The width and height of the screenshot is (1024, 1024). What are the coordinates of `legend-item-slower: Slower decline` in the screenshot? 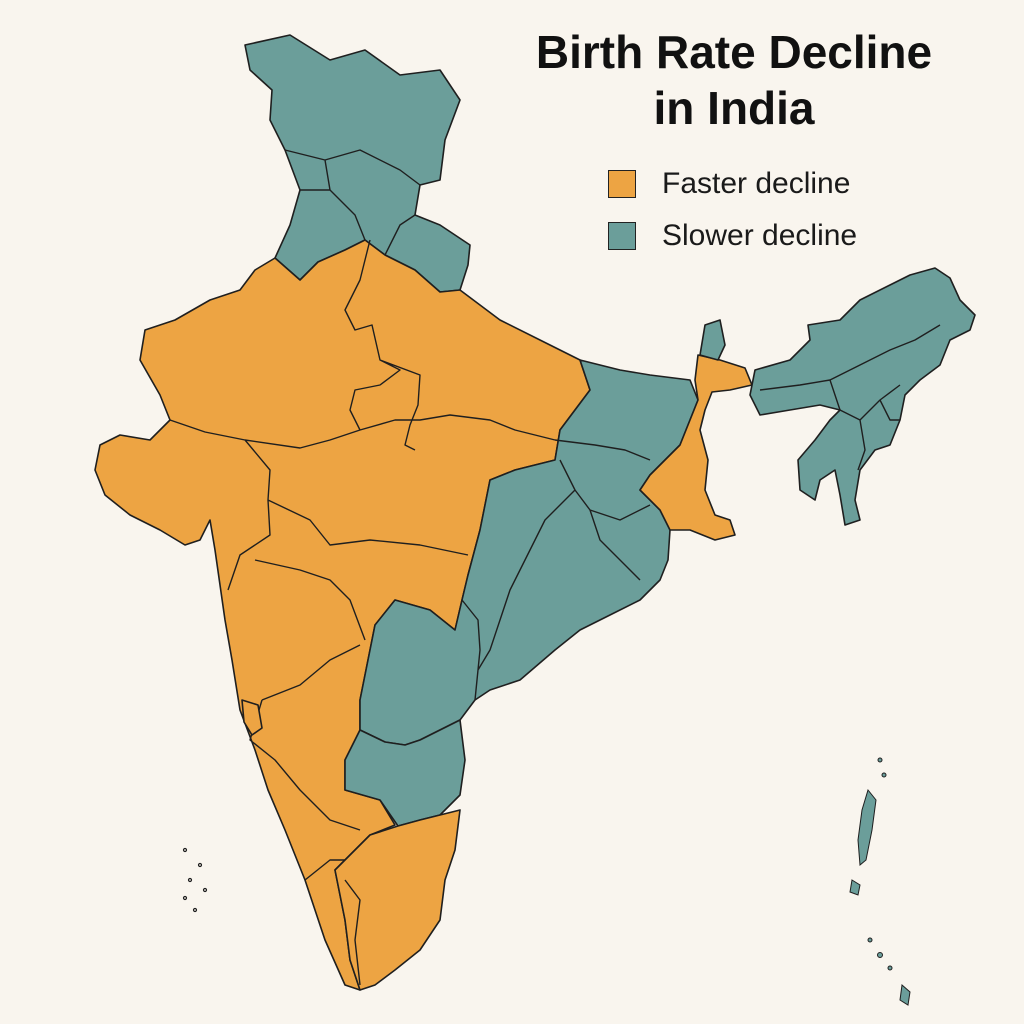 It's located at (732, 236).